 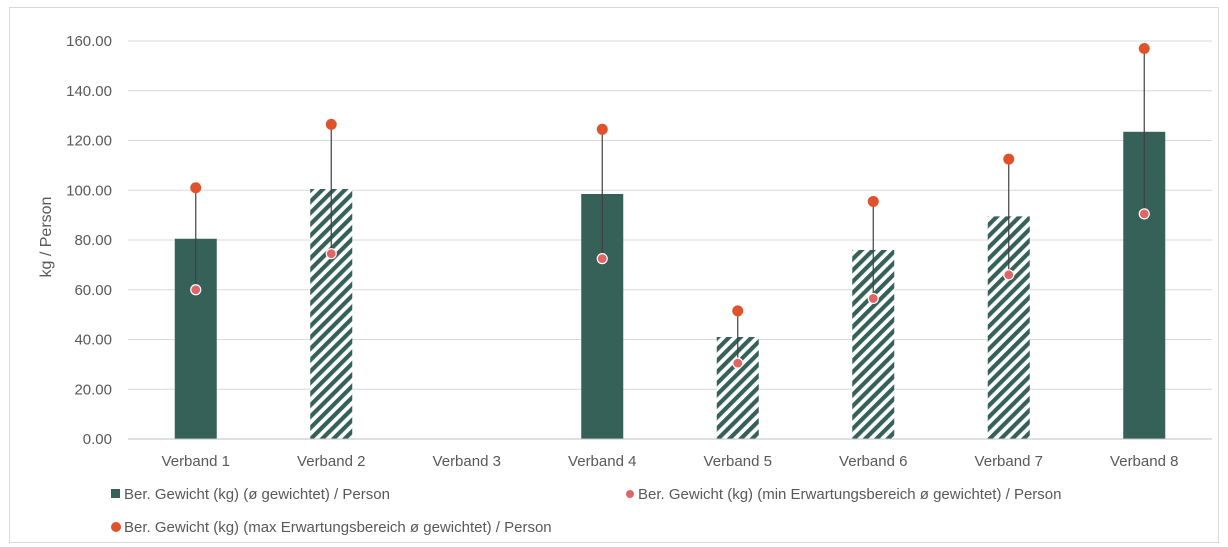 What do you see at coordinates (89, 91) in the screenshot?
I see `y-tick-label: 140.00` at bounding box center [89, 91].